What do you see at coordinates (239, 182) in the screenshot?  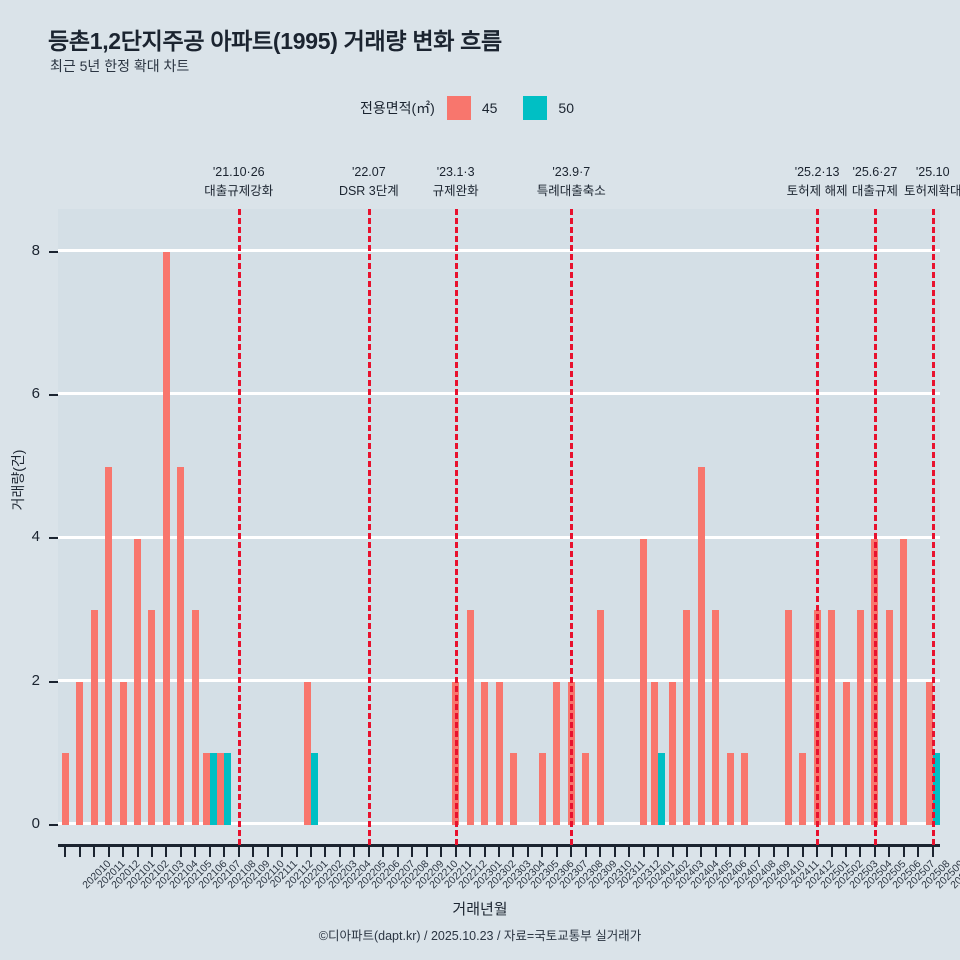 I see `annotation-label: '21.10·26 대출규제강화` at bounding box center [239, 182].